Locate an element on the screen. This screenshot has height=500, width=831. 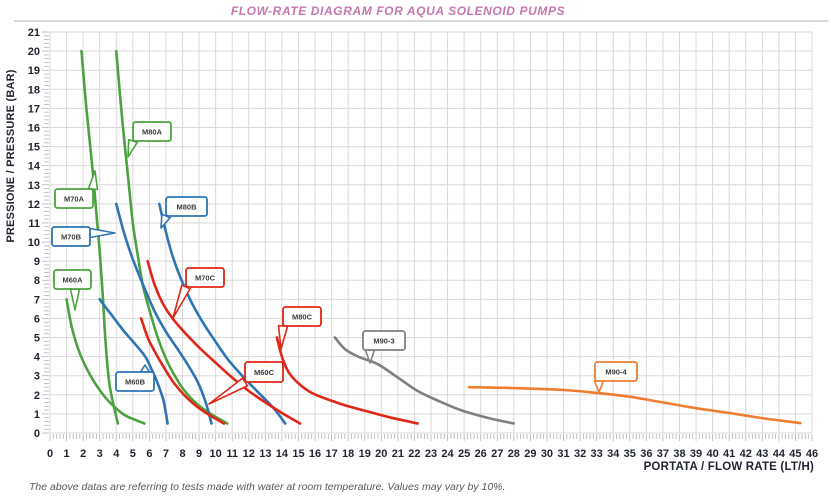
curve-M80B is located at coordinates (222, 313).